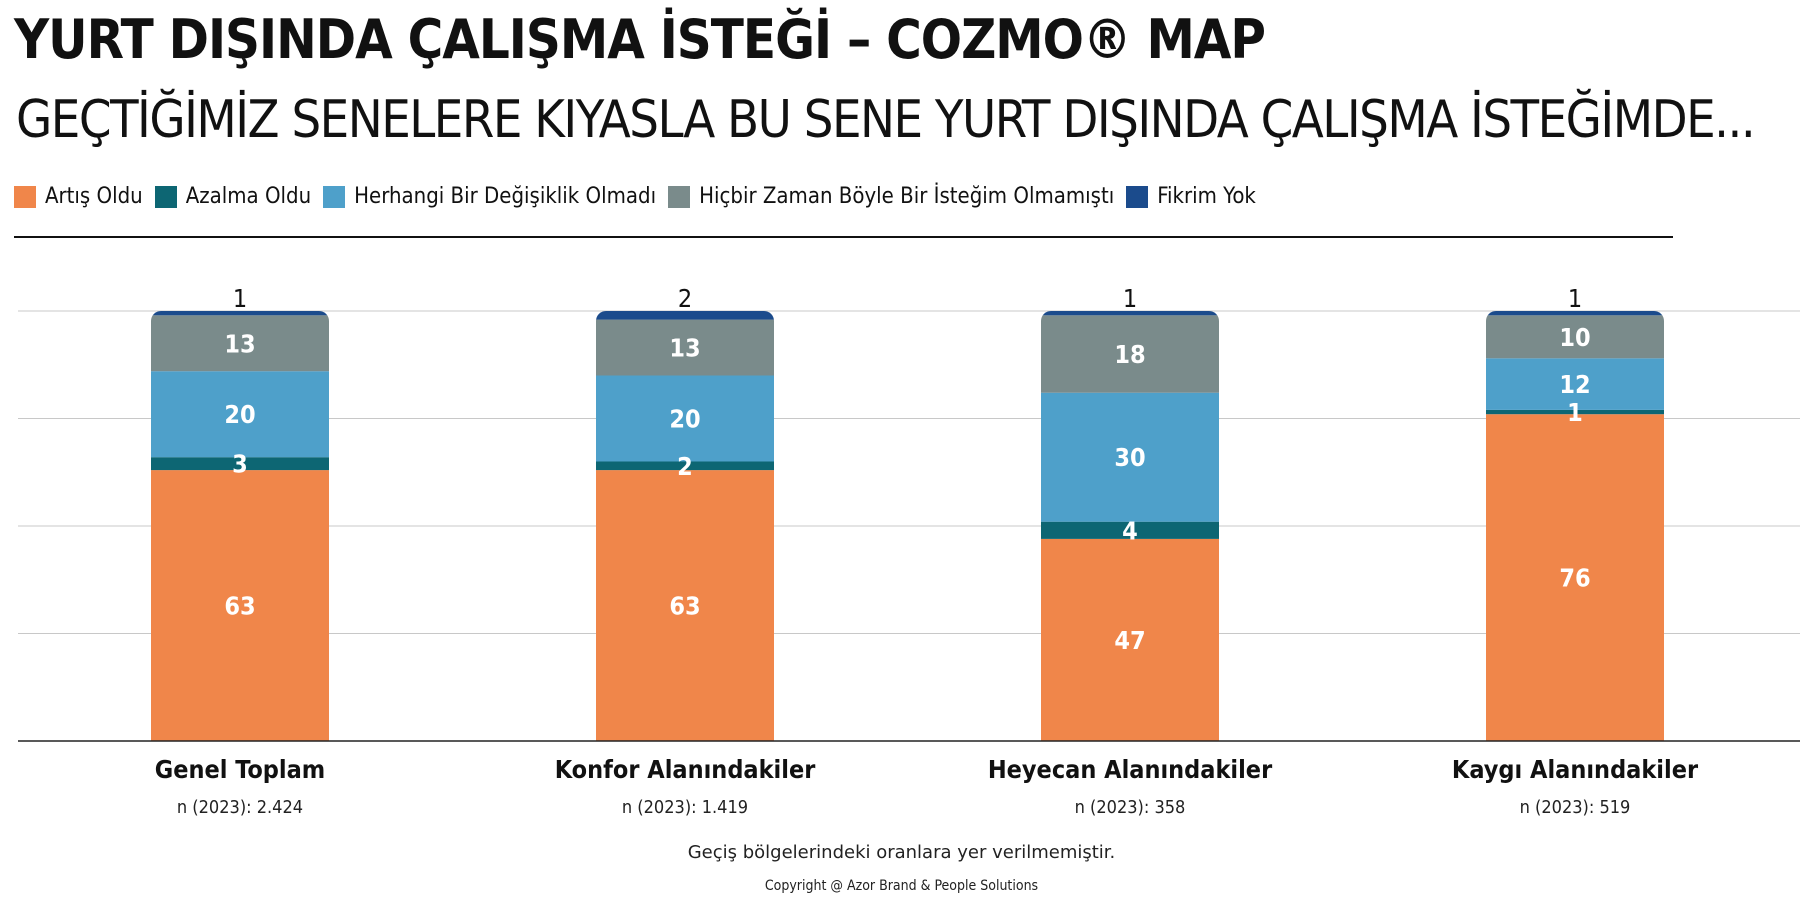 This screenshot has height=900, width=1803. Describe the element at coordinates (248, 196) in the screenshot. I see `legend-label-azalma: Azalma Oldu` at that location.